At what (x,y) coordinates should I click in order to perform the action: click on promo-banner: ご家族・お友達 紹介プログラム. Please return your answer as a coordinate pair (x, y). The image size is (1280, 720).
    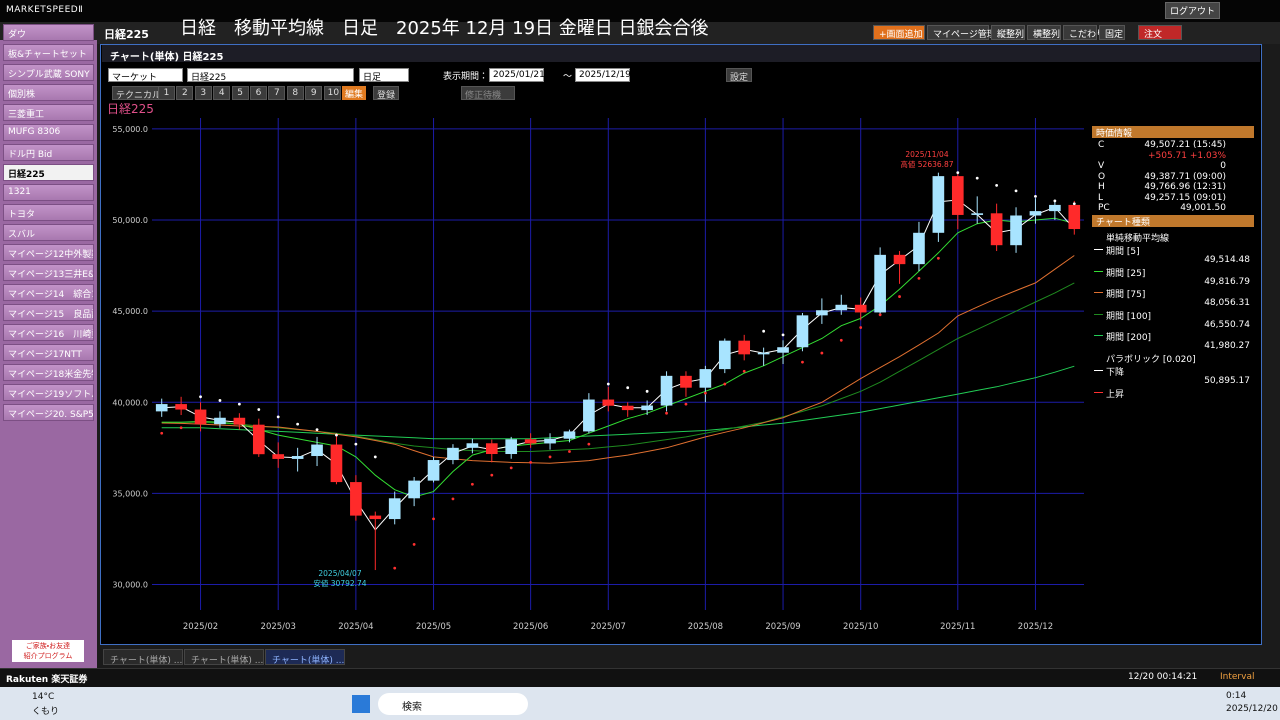
    Looking at the image, I should click on (48, 651).